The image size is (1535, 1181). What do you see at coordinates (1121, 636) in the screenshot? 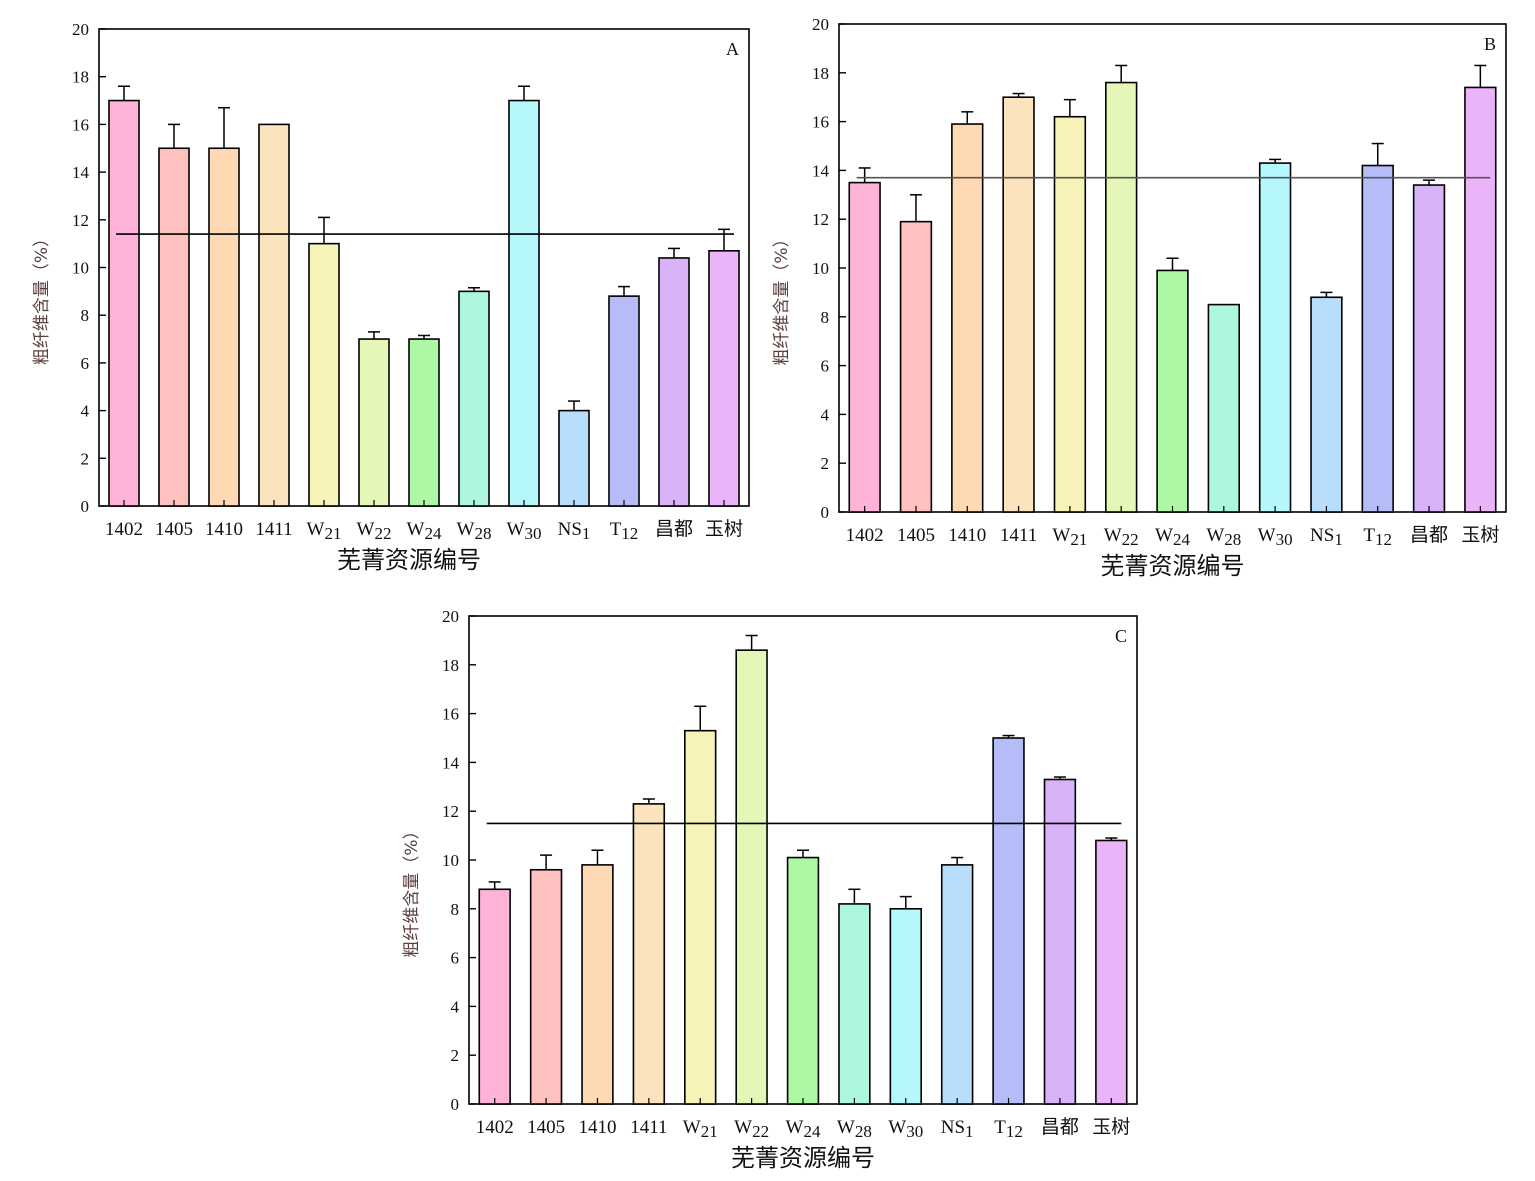
I see `panel-label: C` at bounding box center [1121, 636].